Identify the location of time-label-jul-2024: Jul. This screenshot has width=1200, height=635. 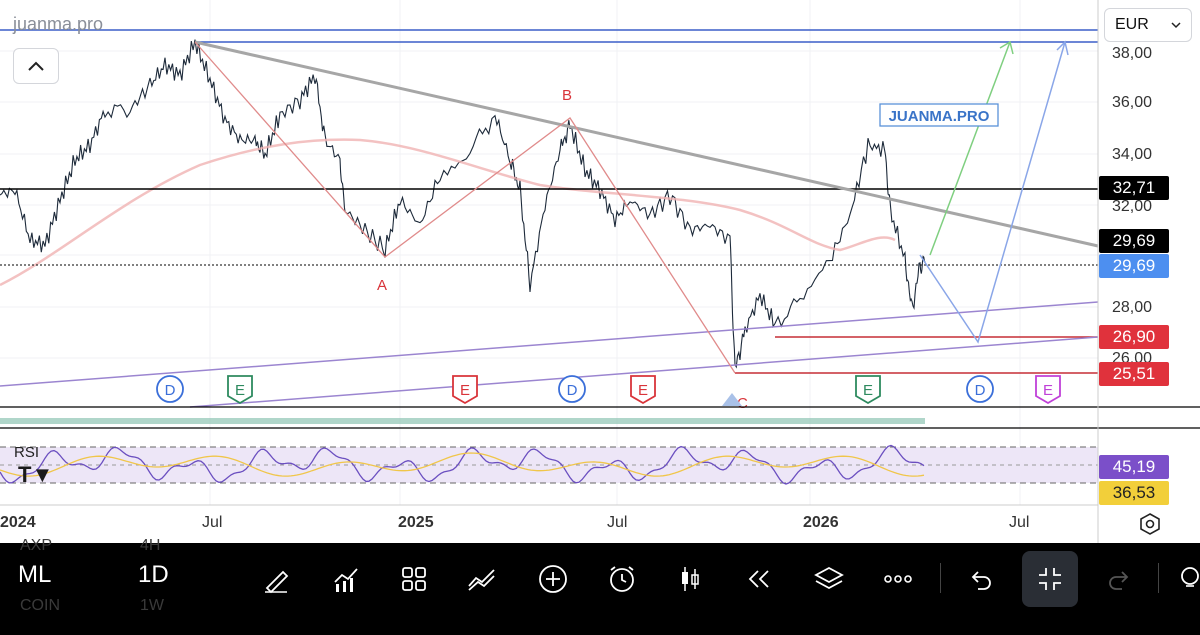
(212, 522).